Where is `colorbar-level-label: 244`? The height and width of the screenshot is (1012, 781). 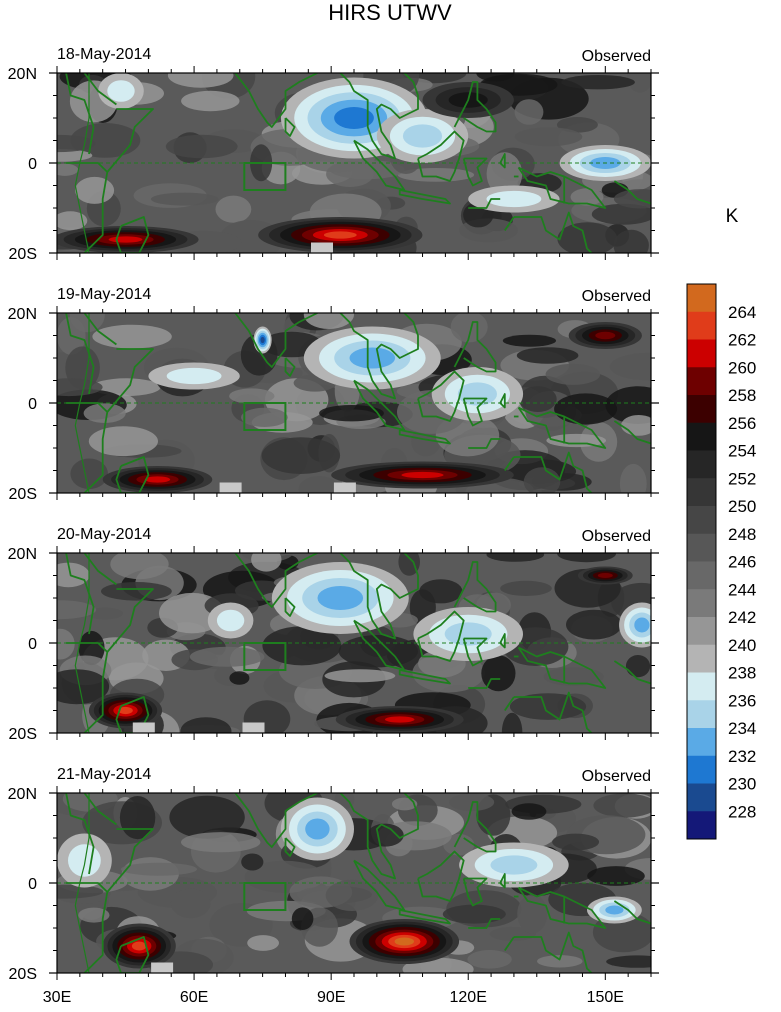 colorbar-level-label: 244 is located at coordinates (742, 589).